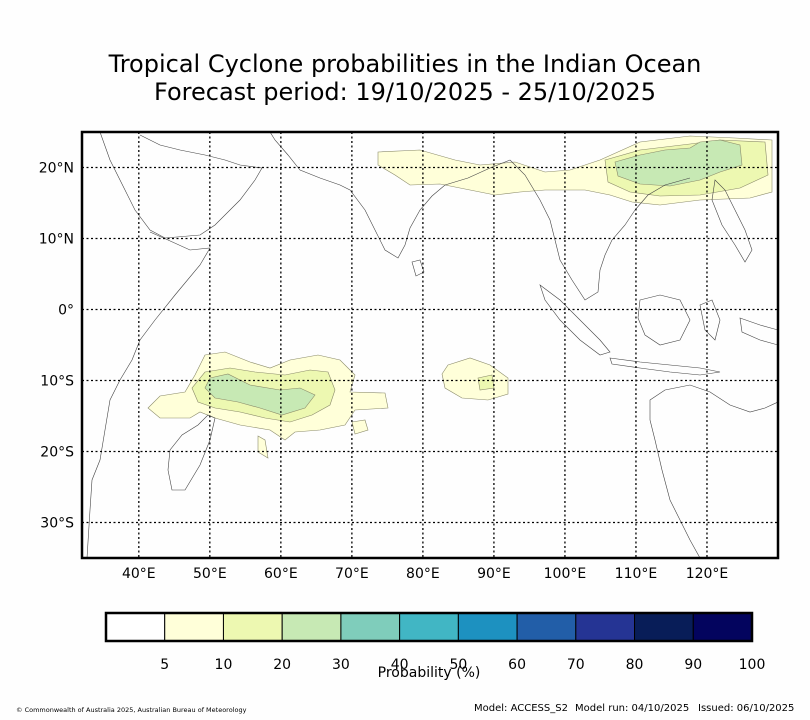  What do you see at coordinates (423, 574) in the screenshot?
I see `lon-tick-label: 80°E` at bounding box center [423, 574].